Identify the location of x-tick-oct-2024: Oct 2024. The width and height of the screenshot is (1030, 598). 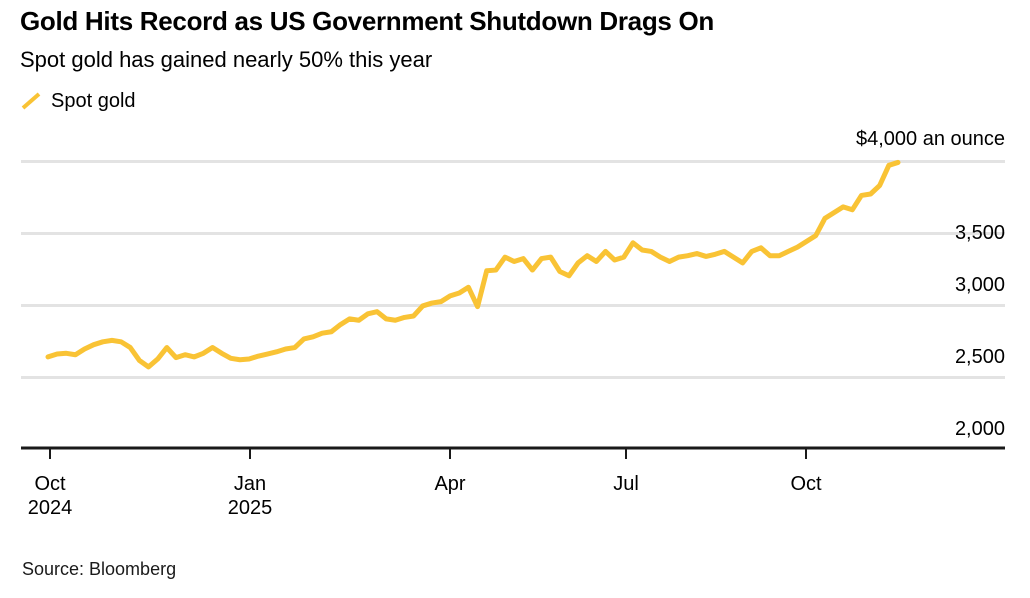
(50, 496).